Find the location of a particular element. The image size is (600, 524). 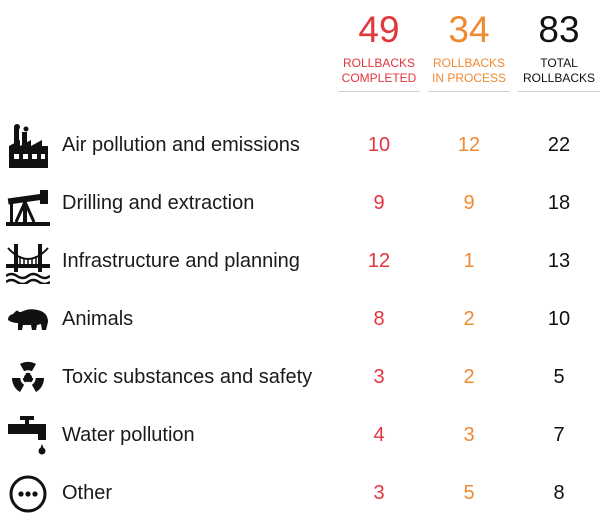

row-label: Animals is located at coordinates (98, 319).